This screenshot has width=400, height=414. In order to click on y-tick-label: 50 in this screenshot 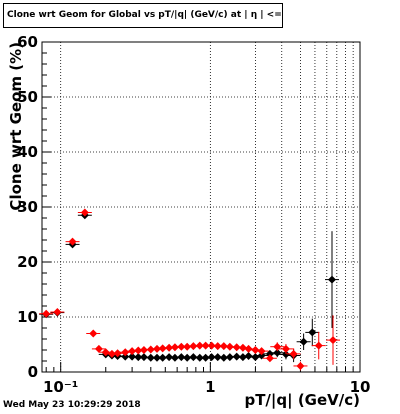, I will do `click(27, 97)`.